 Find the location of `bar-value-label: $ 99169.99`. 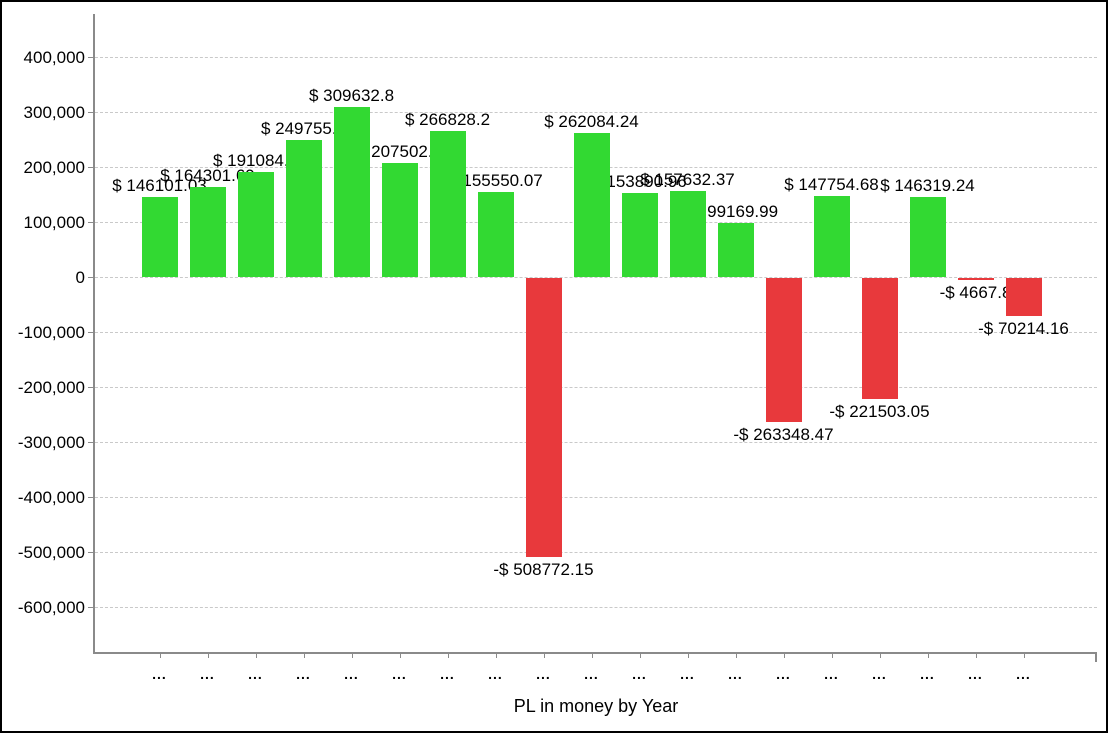

bar-value-label: $ 99169.99 is located at coordinates (735, 211).